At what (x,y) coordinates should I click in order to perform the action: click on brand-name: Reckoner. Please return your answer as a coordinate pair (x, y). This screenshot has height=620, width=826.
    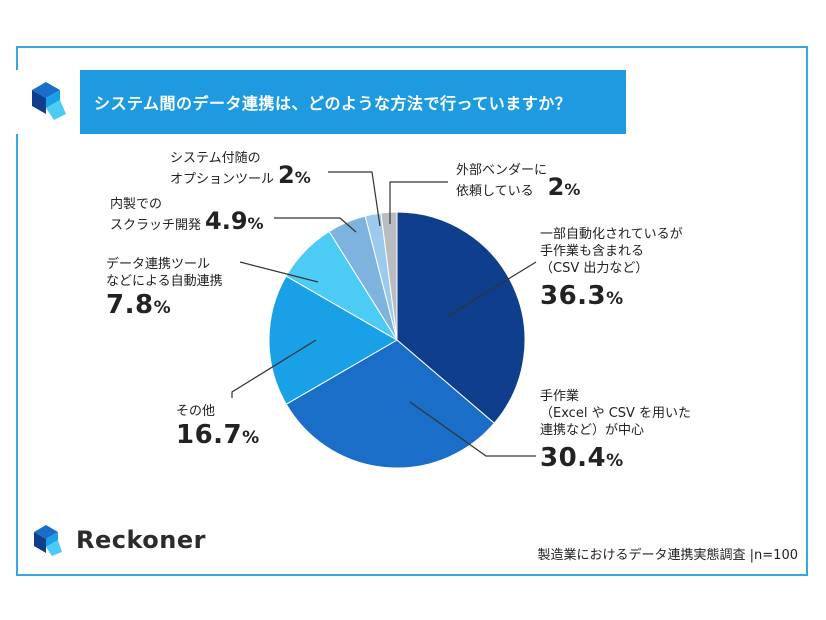
    Looking at the image, I should click on (141, 540).